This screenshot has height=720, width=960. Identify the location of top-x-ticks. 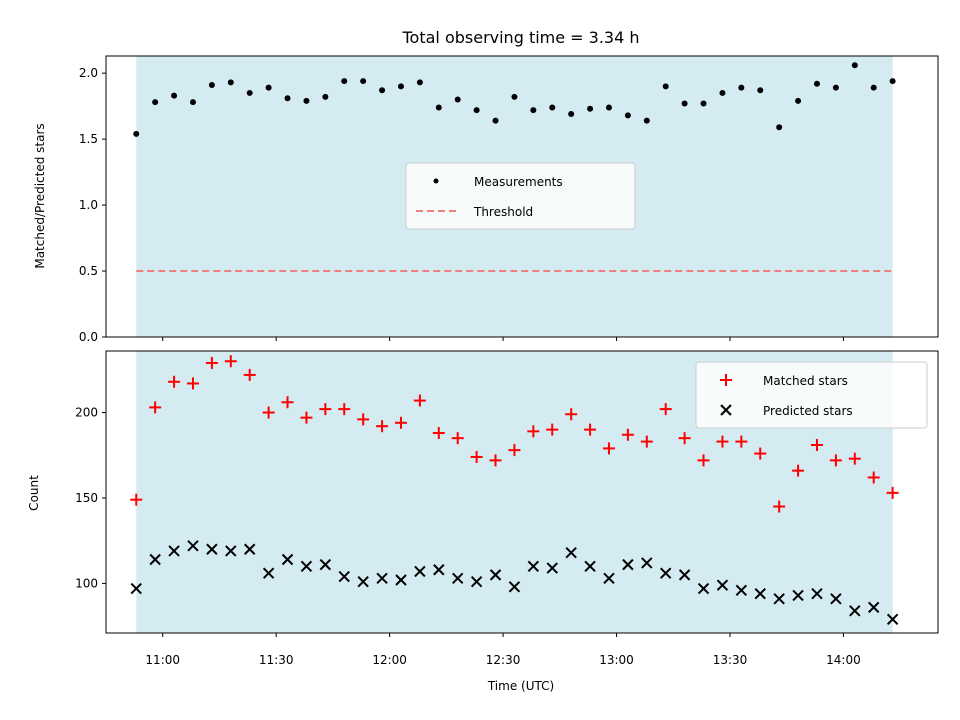
(503, 339).